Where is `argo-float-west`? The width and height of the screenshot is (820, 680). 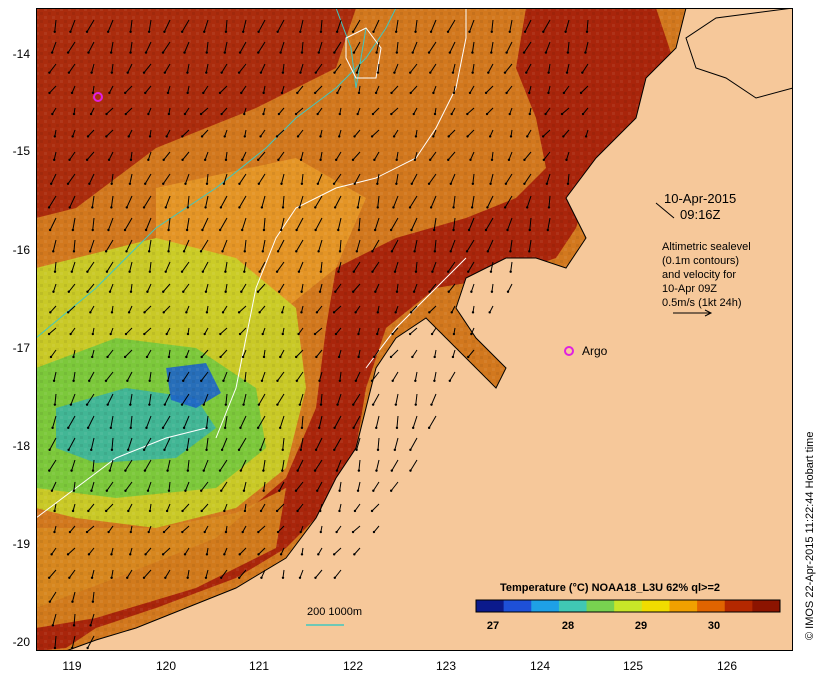 argo-float-west is located at coordinates (98, 97).